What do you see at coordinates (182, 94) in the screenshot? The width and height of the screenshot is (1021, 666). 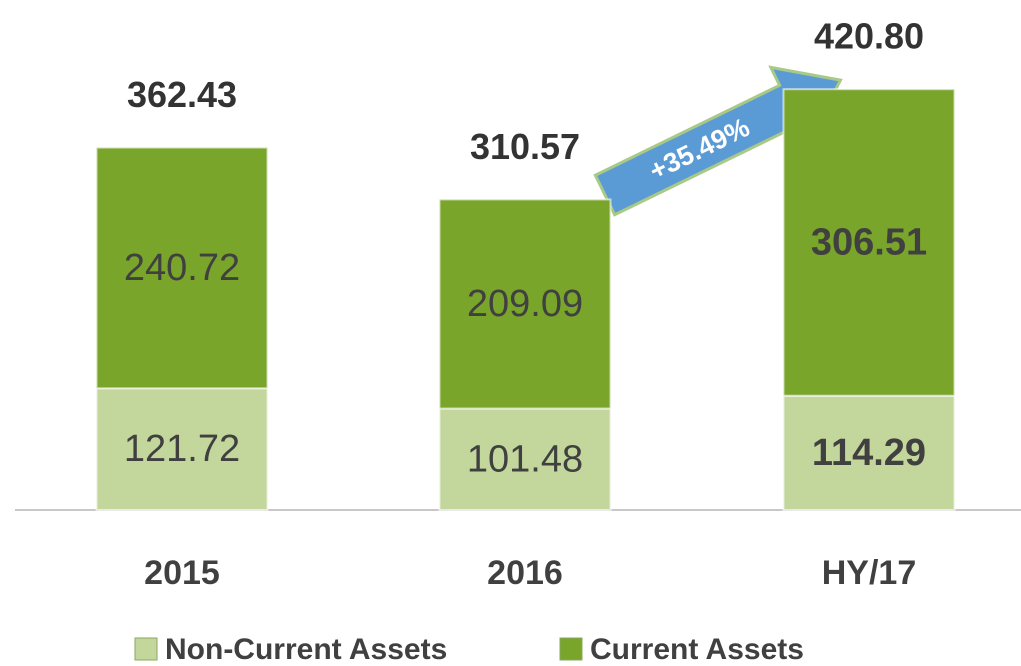 I see `total-label: 362.43` at bounding box center [182, 94].